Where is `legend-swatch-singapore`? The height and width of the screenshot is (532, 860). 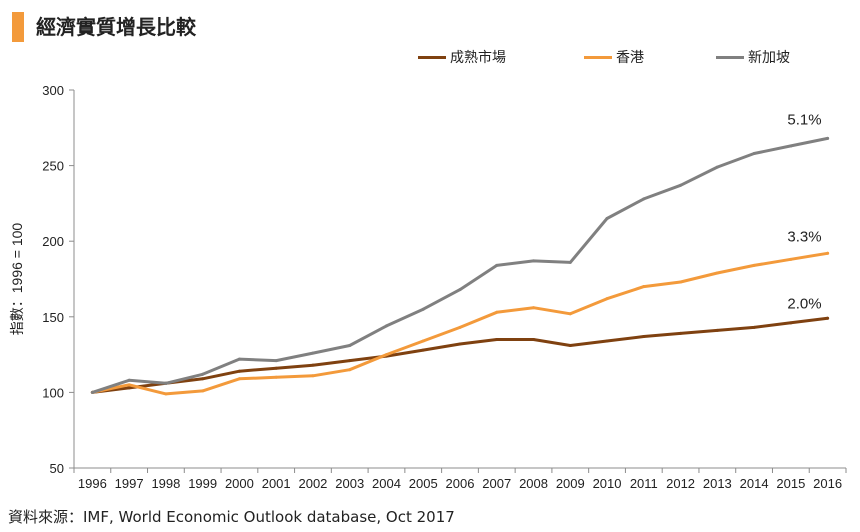
legend-swatch-singapore is located at coordinates (730, 57).